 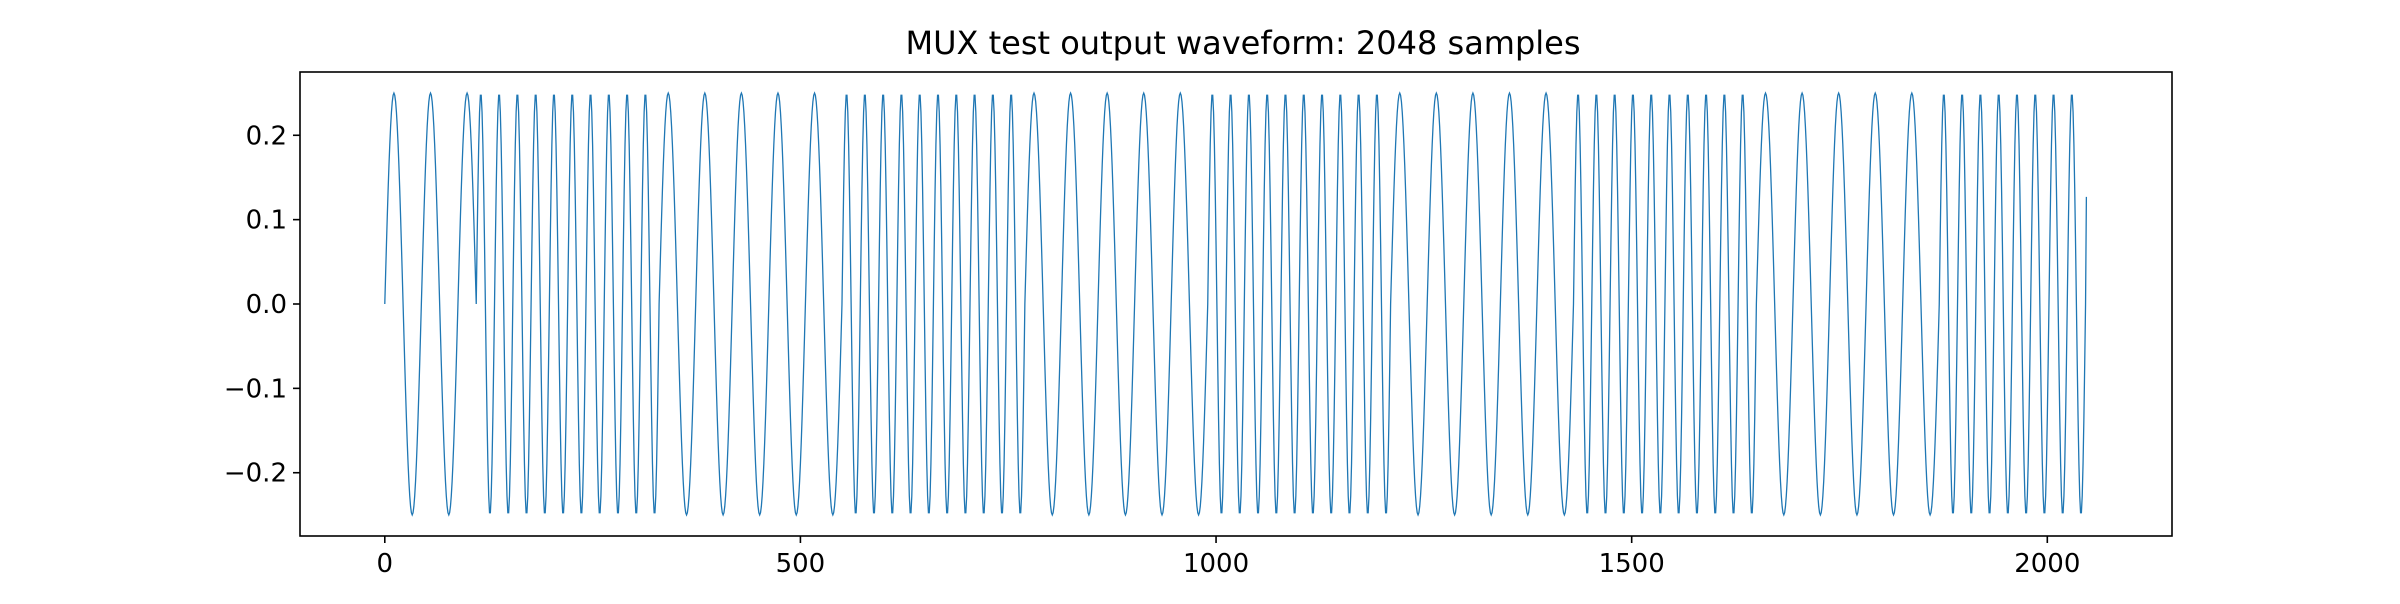 I want to click on y-tick-label: 0.1, so click(x=266, y=221).